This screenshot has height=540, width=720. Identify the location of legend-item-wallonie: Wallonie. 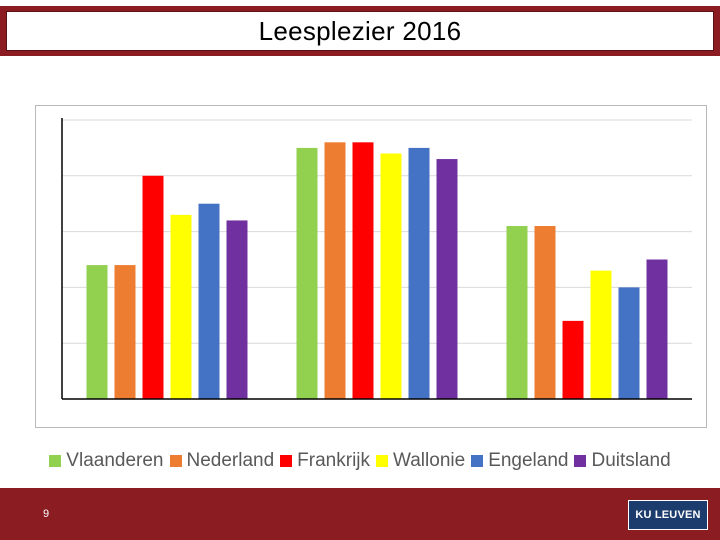
(420, 461).